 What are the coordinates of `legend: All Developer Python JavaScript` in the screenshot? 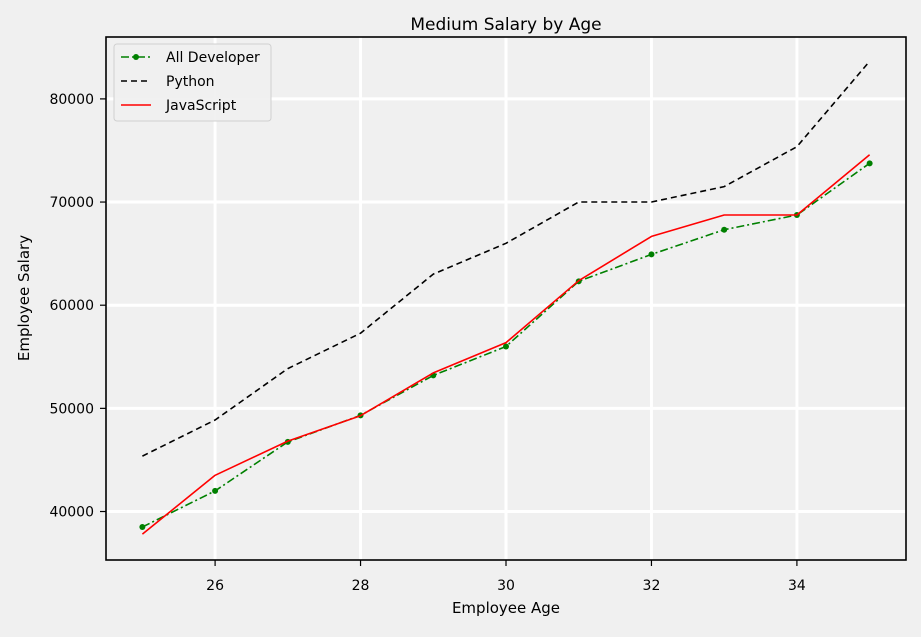 It's located at (192, 82).